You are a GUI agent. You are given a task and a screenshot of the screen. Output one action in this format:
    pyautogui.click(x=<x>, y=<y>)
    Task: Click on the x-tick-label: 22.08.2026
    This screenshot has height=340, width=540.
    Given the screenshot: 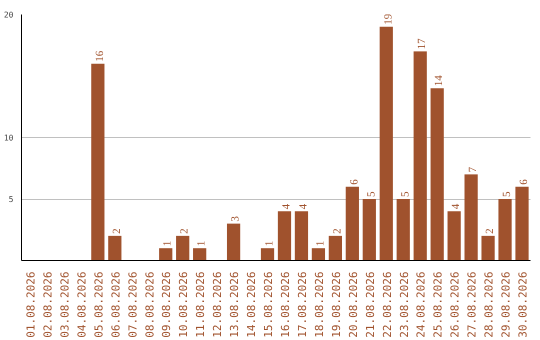 What is the action you would take?
    pyautogui.click(x=387, y=304)
    